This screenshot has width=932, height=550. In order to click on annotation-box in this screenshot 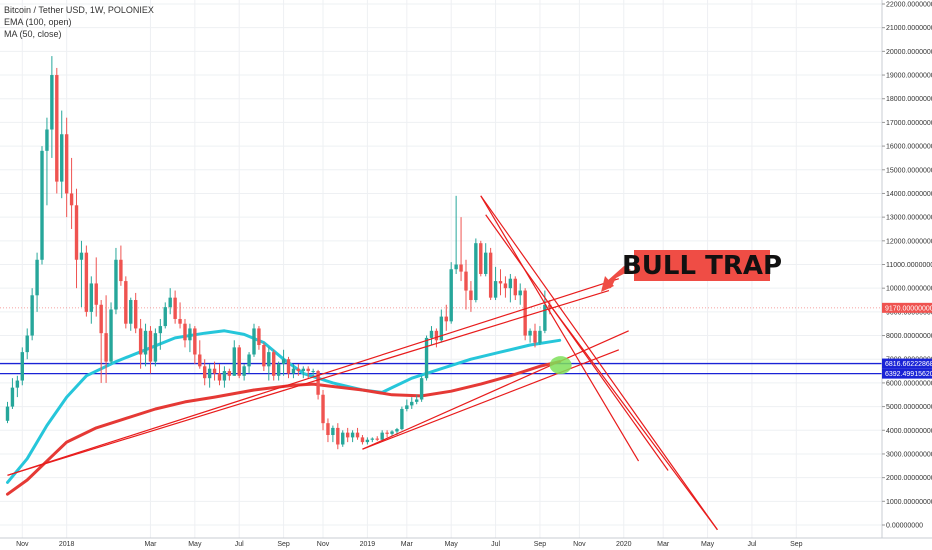, I will do `click(702, 265)`.